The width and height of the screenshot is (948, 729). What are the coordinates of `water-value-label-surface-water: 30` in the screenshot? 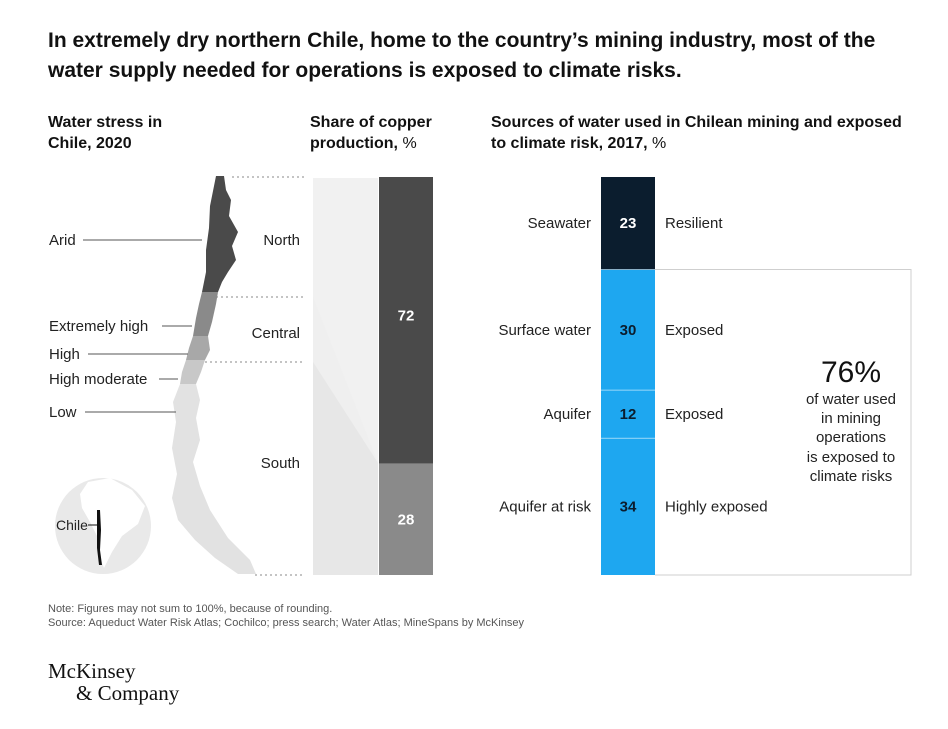 It's located at (628, 330).